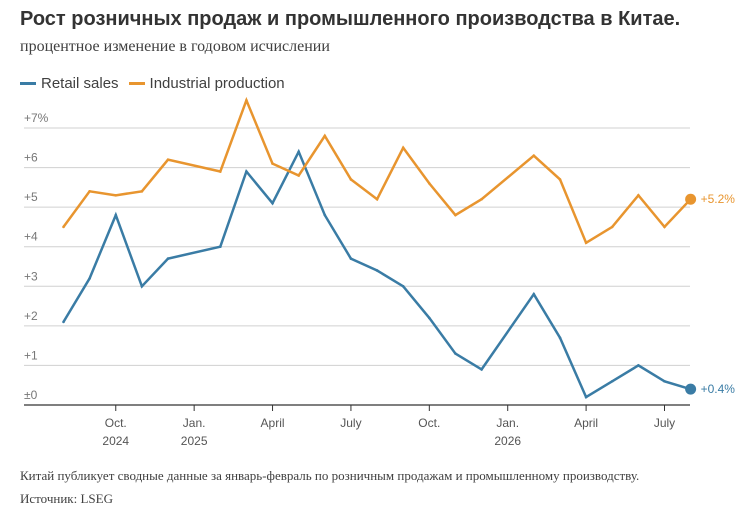  I want to click on y-tick-label: +5, so click(31, 197).